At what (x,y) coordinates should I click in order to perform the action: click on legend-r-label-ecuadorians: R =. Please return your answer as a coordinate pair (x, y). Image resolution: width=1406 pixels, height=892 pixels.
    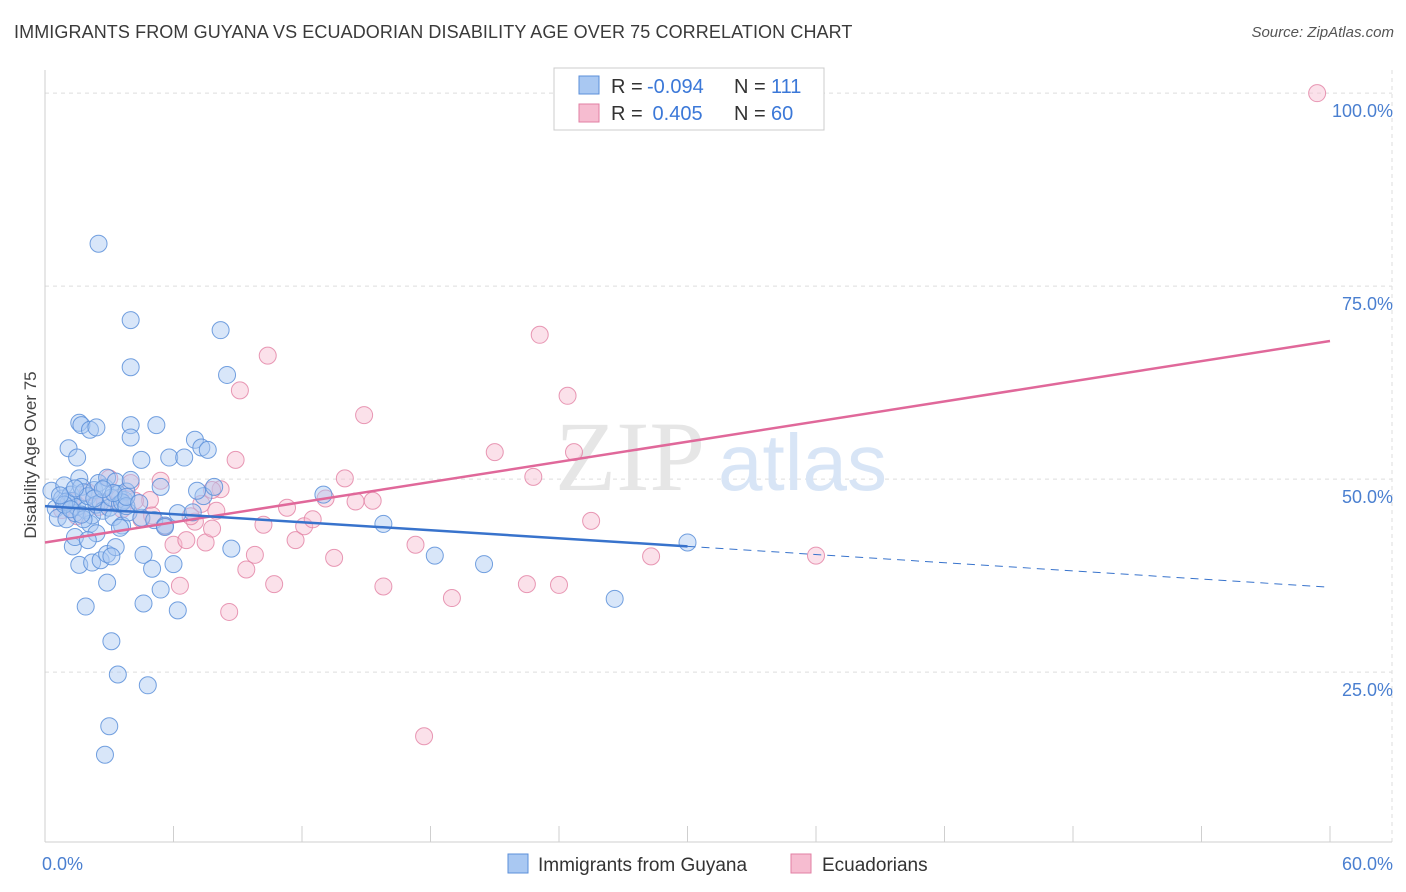
    Looking at the image, I should click on (627, 114).